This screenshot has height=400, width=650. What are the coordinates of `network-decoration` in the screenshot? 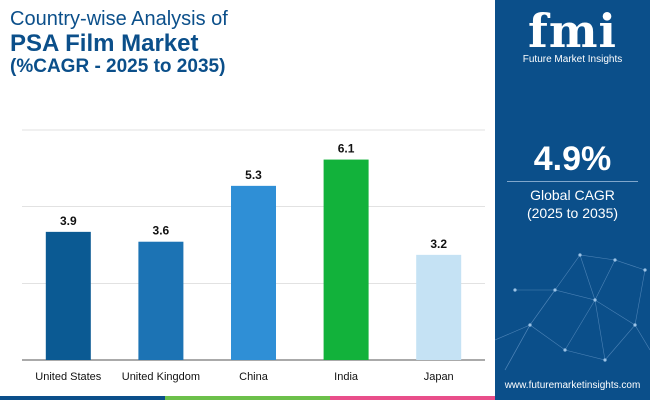 It's located at (572, 312).